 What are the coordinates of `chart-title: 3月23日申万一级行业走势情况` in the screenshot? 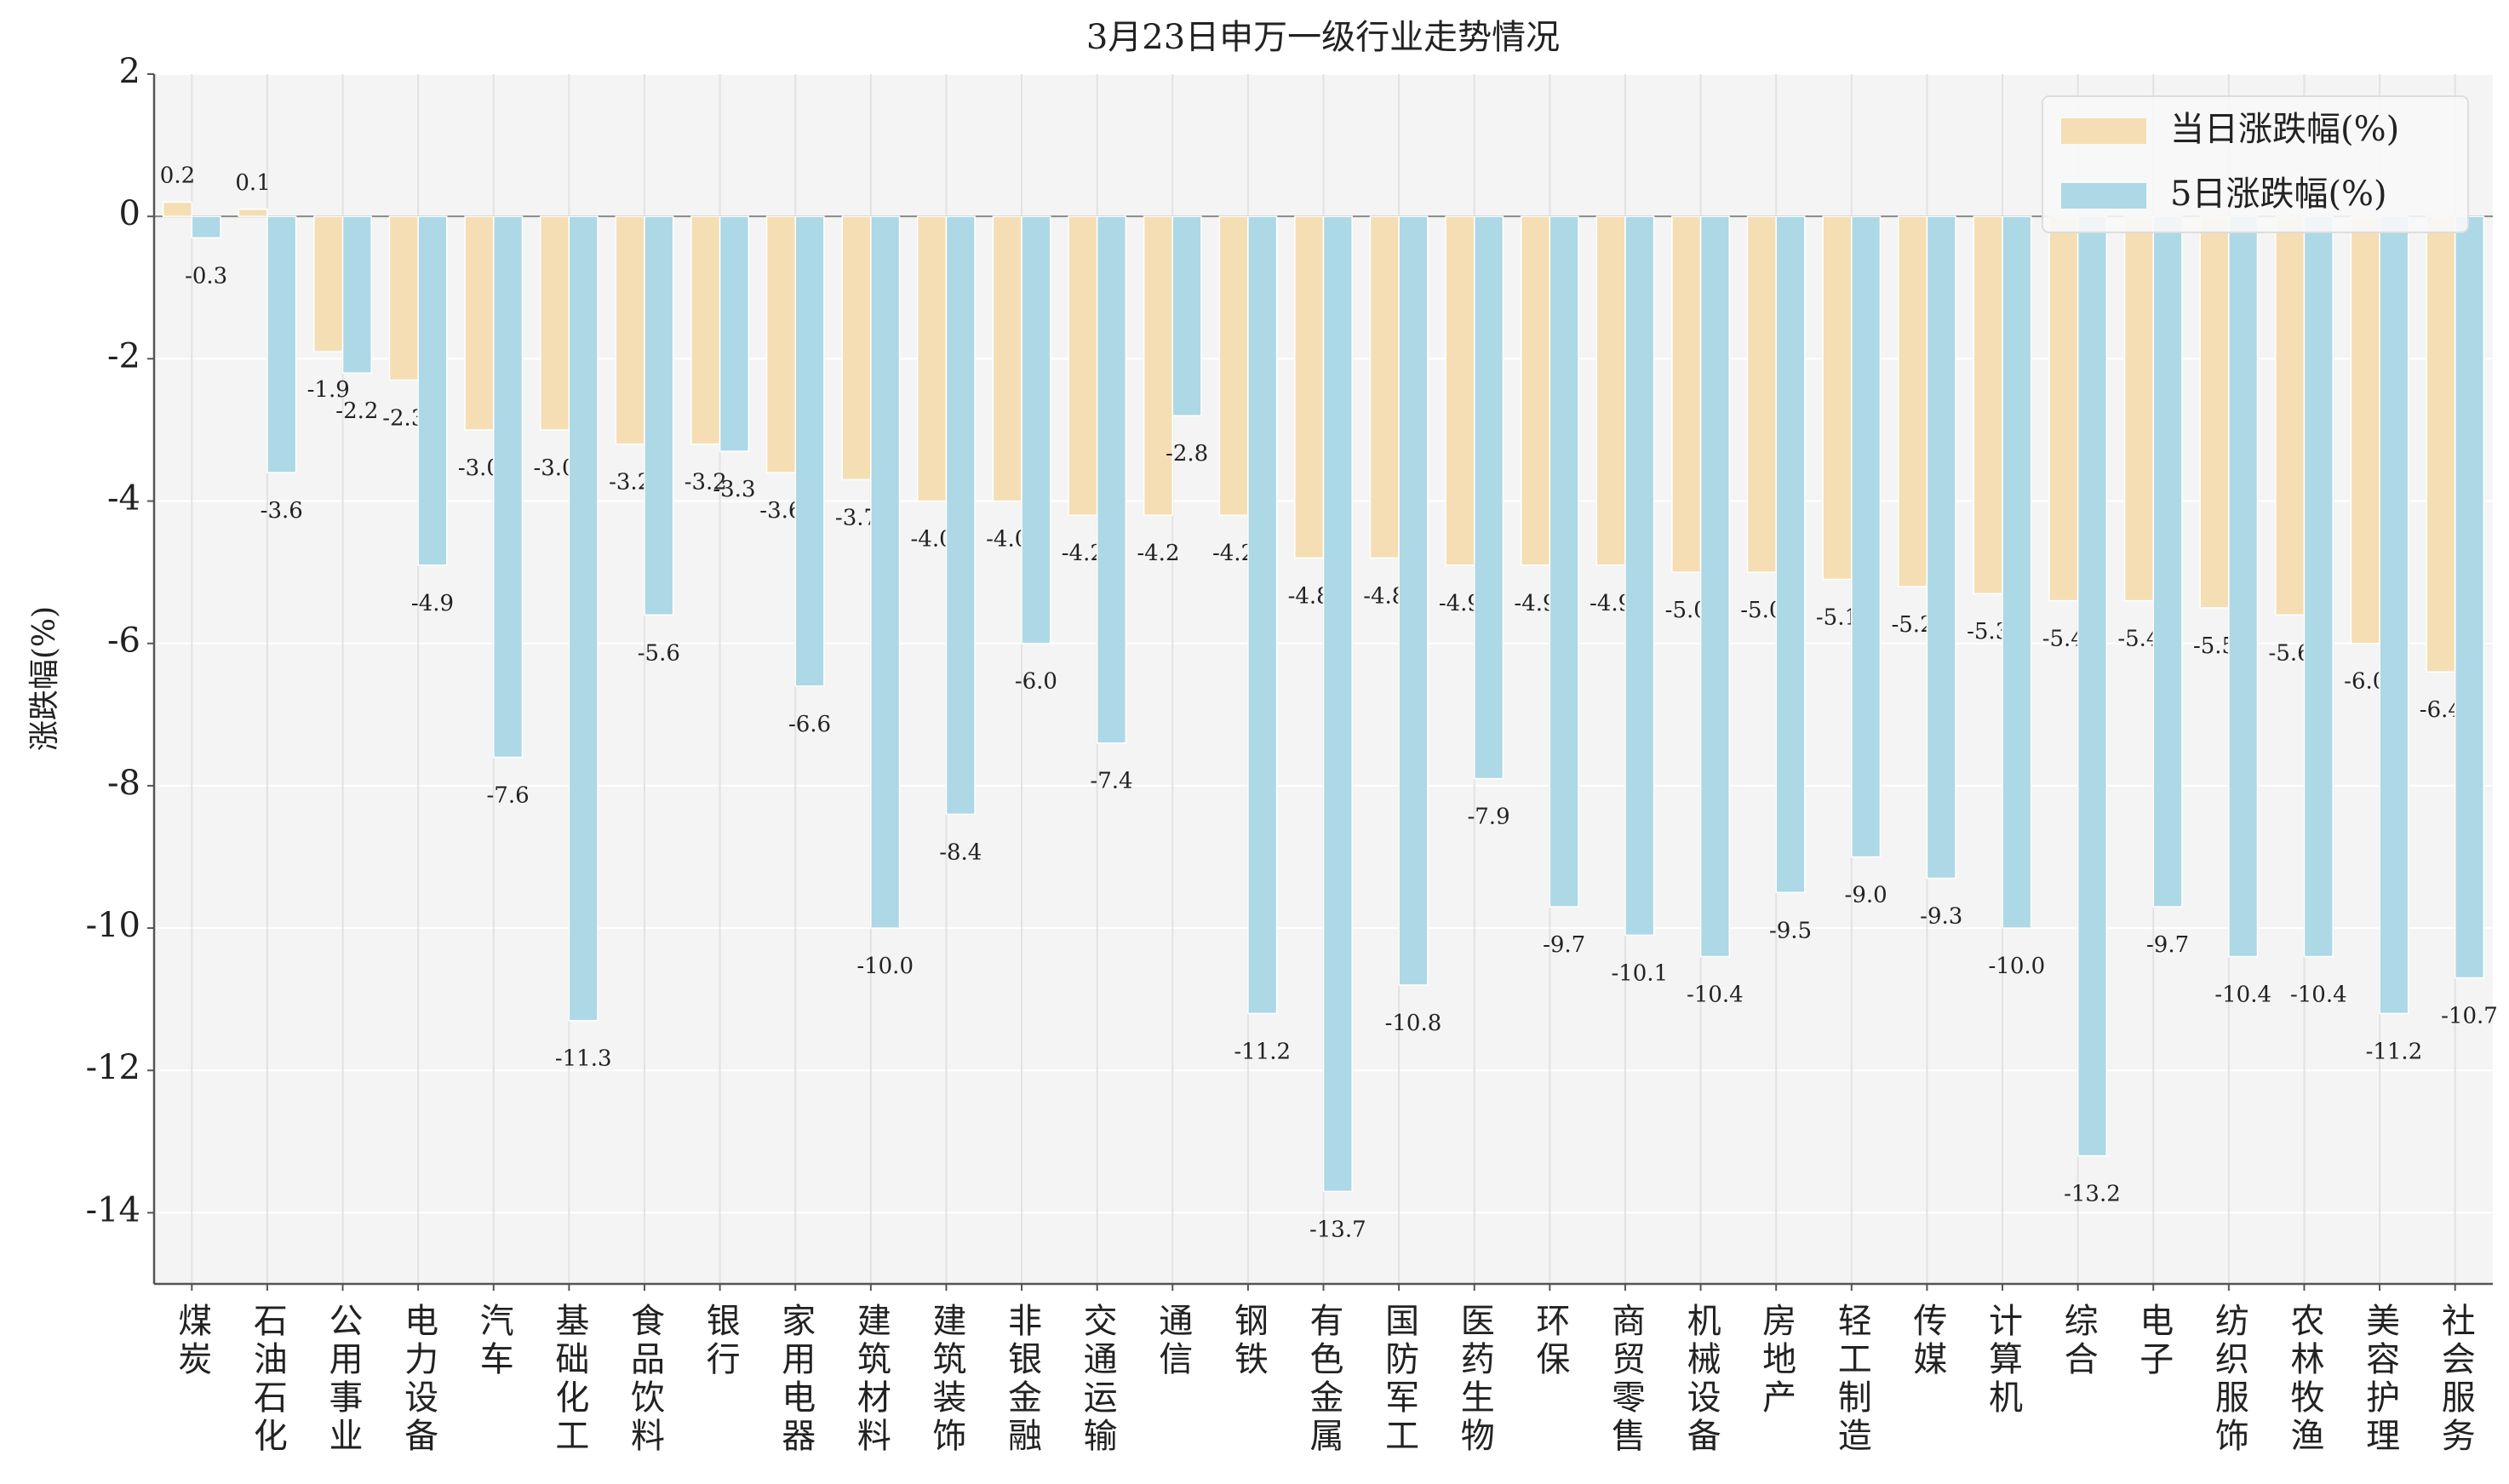 It's located at (1323, 37).